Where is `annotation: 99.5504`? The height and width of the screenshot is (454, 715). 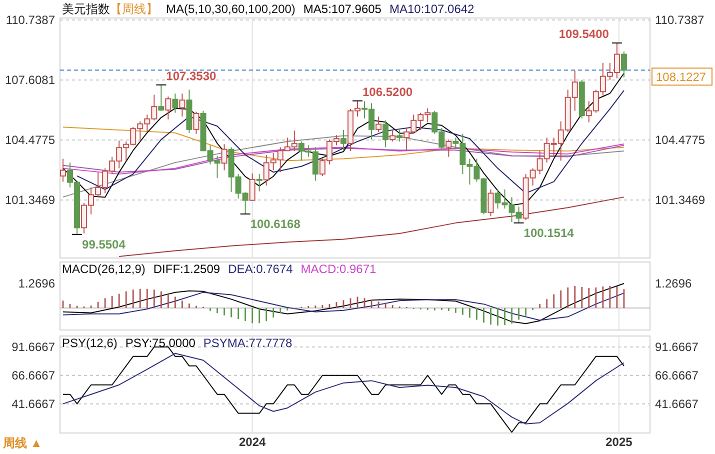 annotation: 99.5504 is located at coordinates (104, 244).